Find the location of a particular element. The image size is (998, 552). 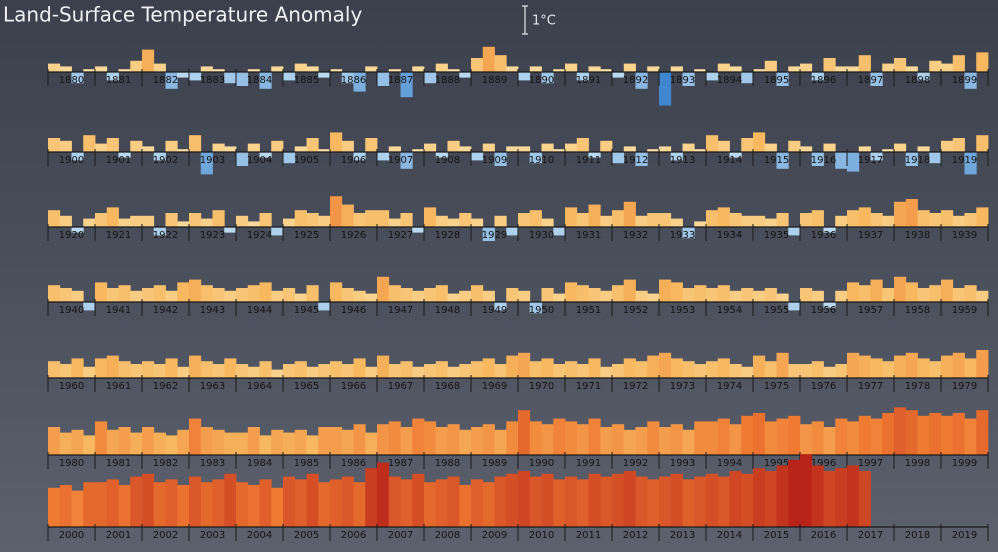

year-label: 1973 is located at coordinates (682, 386).